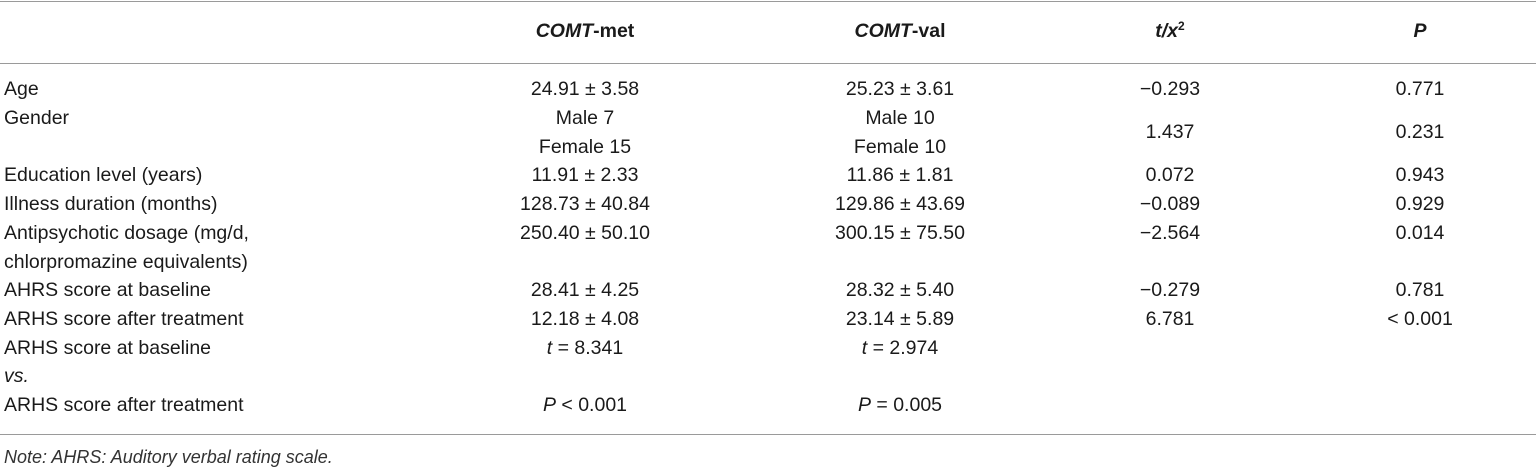 The height and width of the screenshot is (471, 1536). What do you see at coordinates (768, 63) in the screenshot?
I see `header-rule` at bounding box center [768, 63].